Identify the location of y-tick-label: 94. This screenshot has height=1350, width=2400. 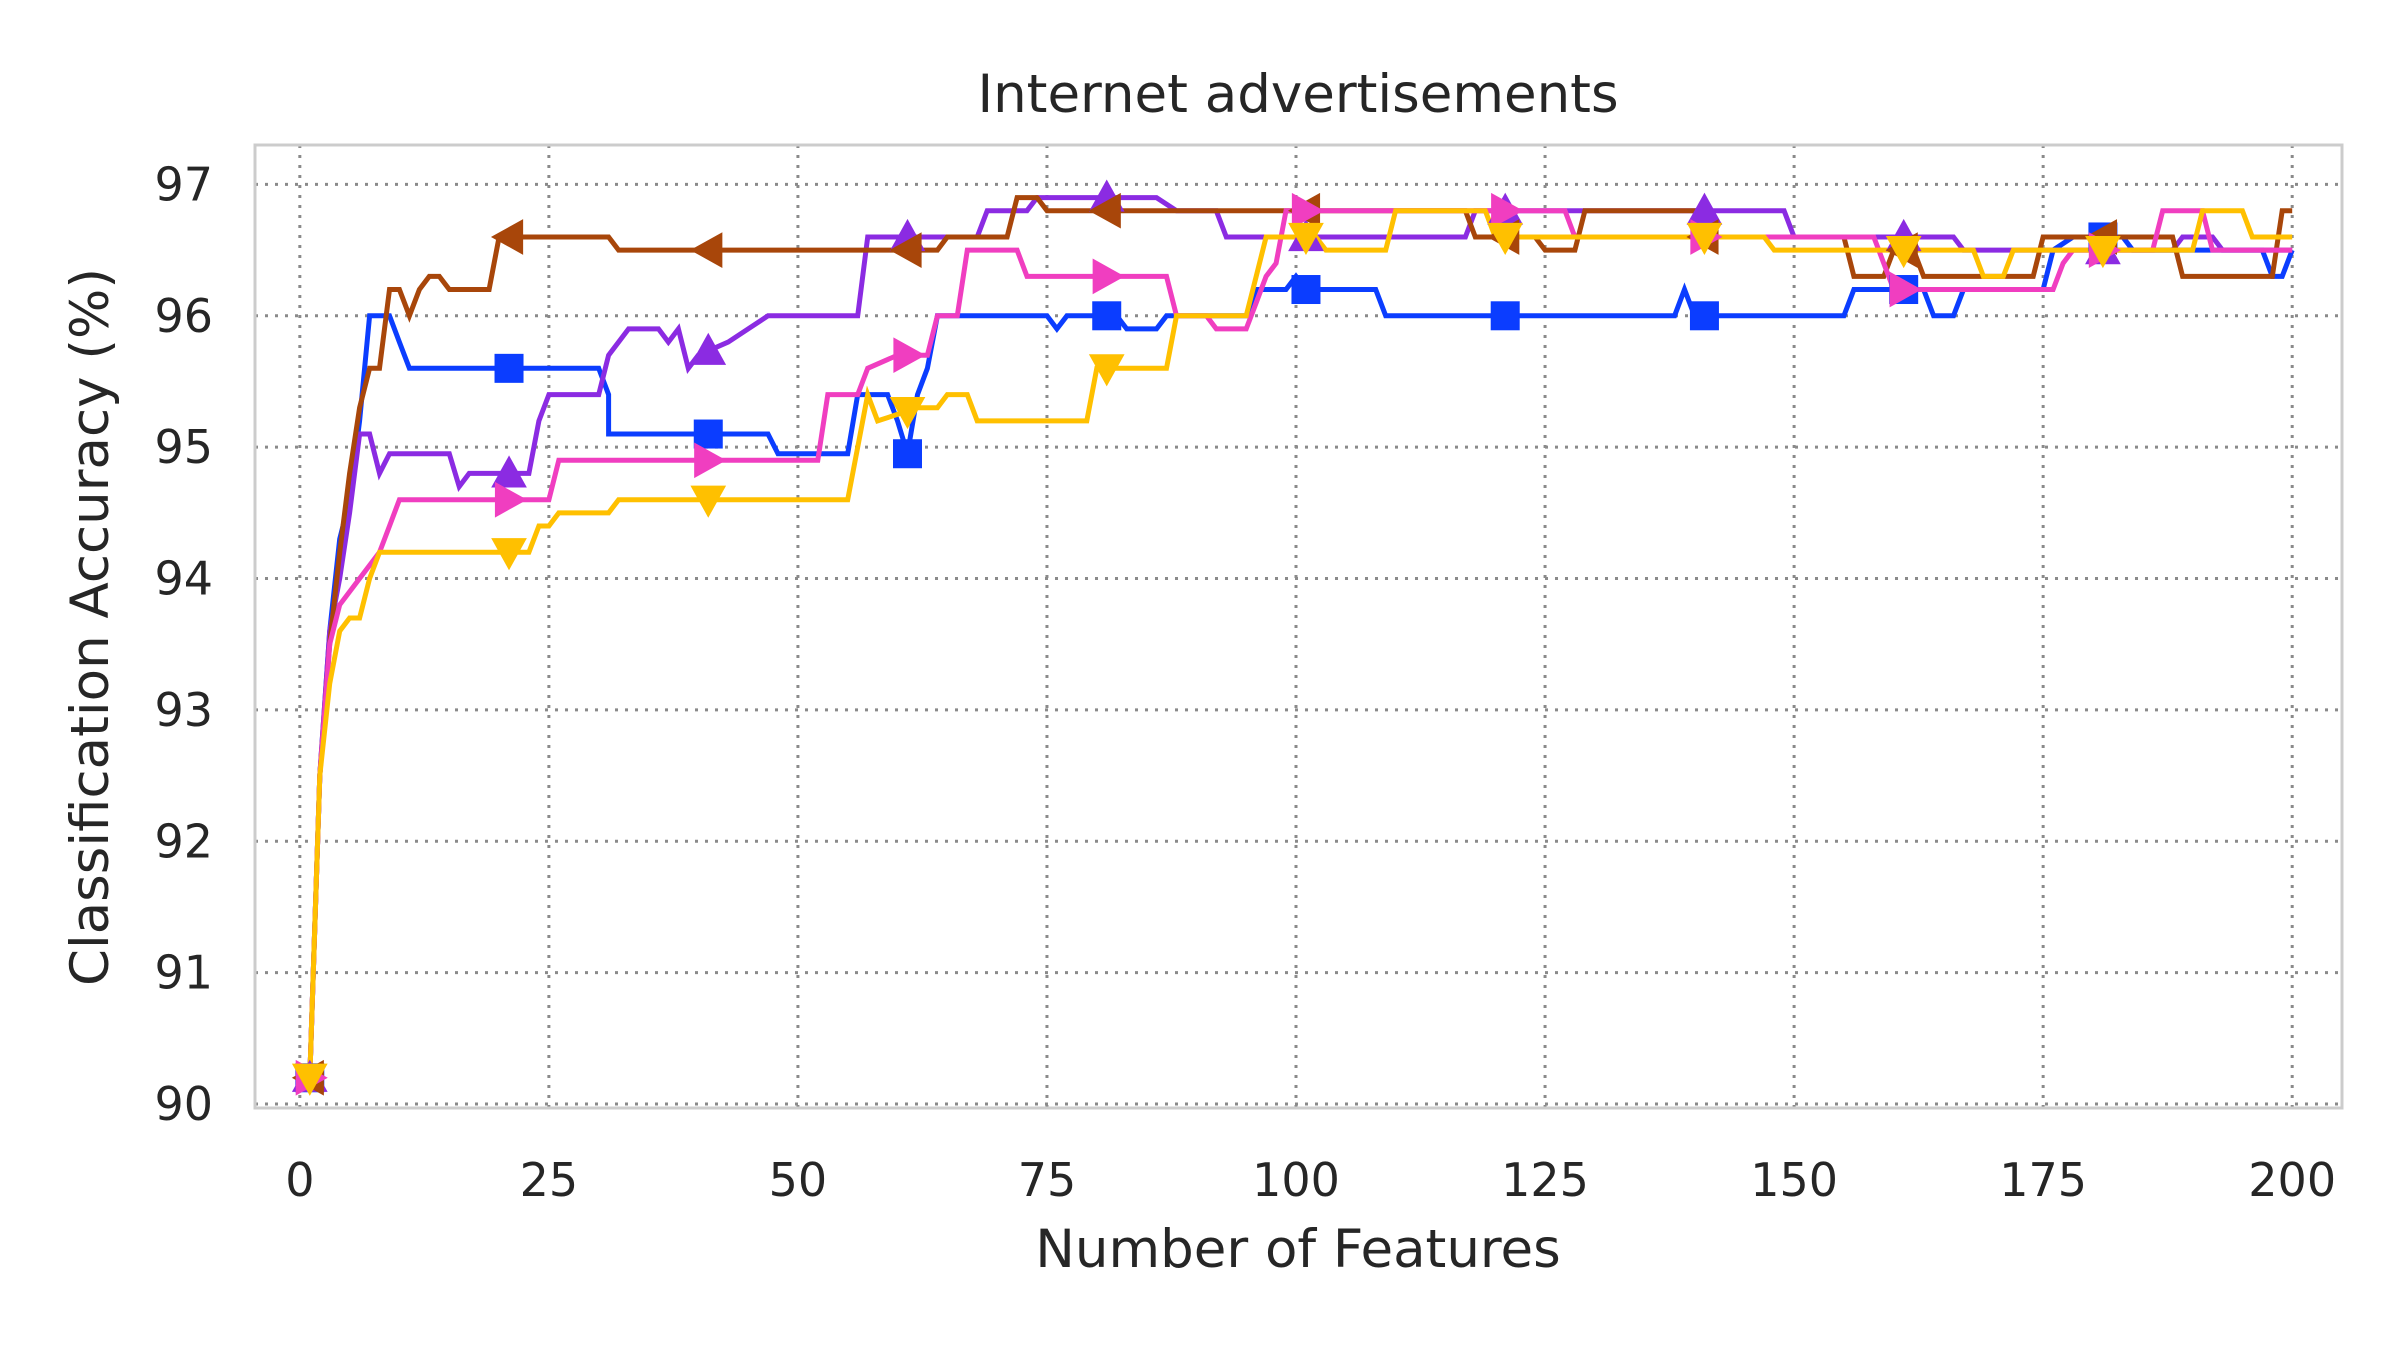
(183, 579).